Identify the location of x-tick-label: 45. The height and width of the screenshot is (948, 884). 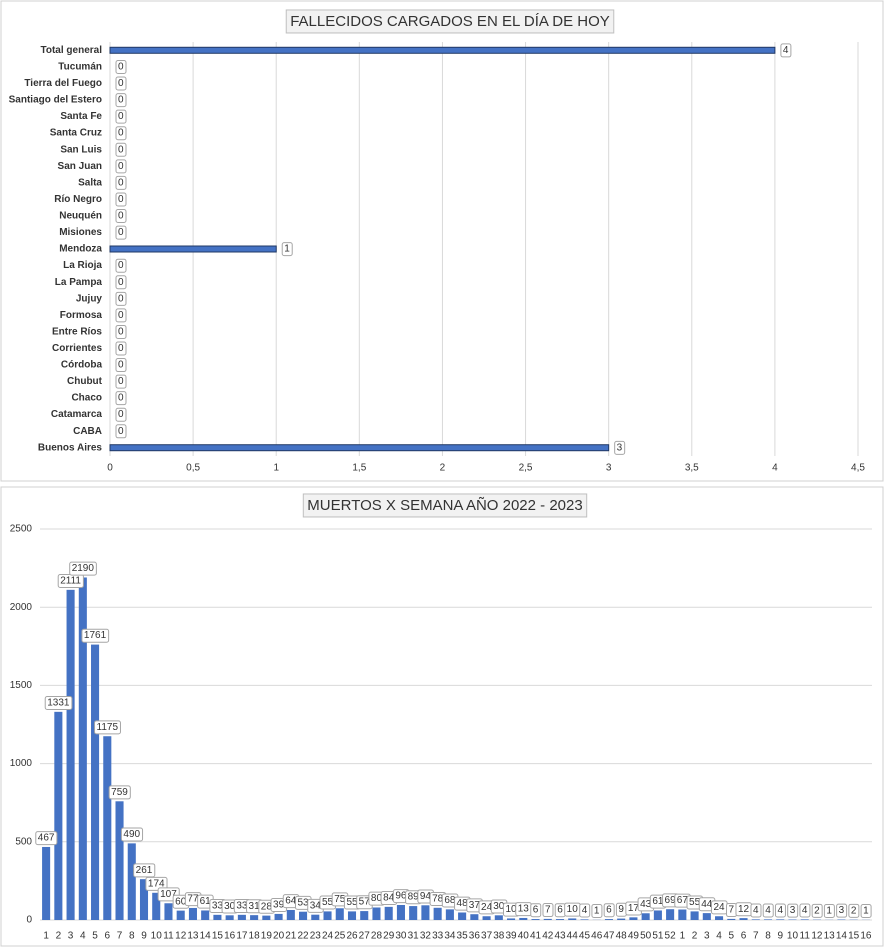
(585, 936).